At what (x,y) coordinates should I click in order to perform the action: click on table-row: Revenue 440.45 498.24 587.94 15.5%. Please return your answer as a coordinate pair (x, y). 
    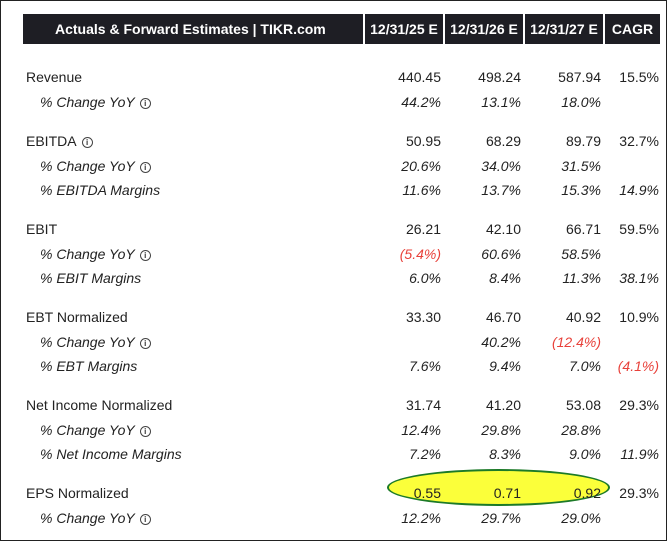
    Looking at the image, I should click on (333, 77).